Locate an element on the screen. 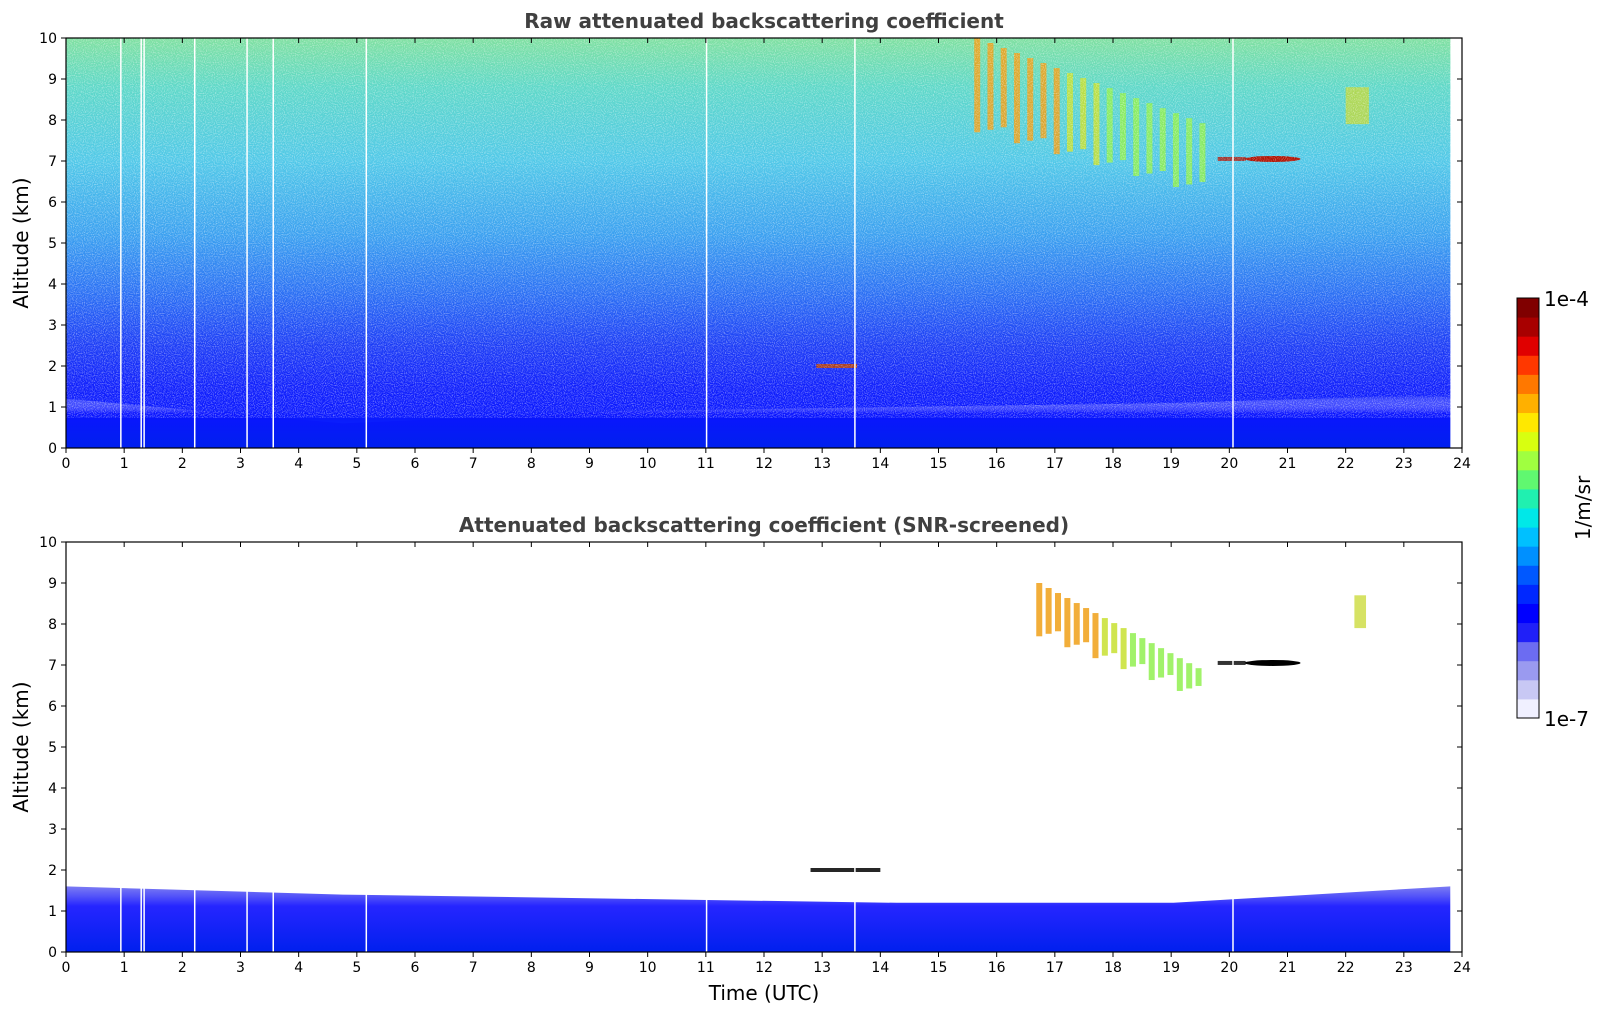 This screenshot has width=1606, height=1020. x-tick-label: 2 is located at coordinates (182, 464).